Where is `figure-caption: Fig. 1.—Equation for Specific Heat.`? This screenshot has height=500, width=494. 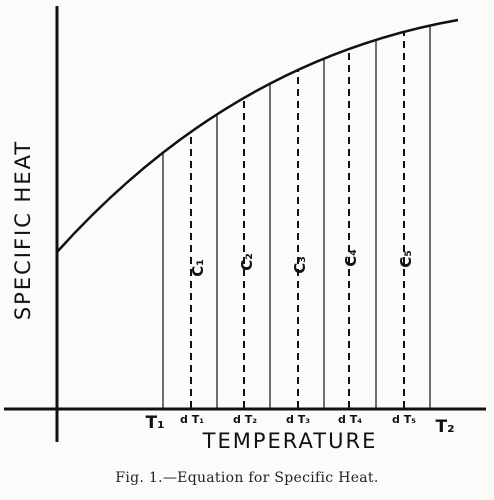
figure-caption: Fig. 1.—Equation for Specific Heat. is located at coordinates (247, 478).